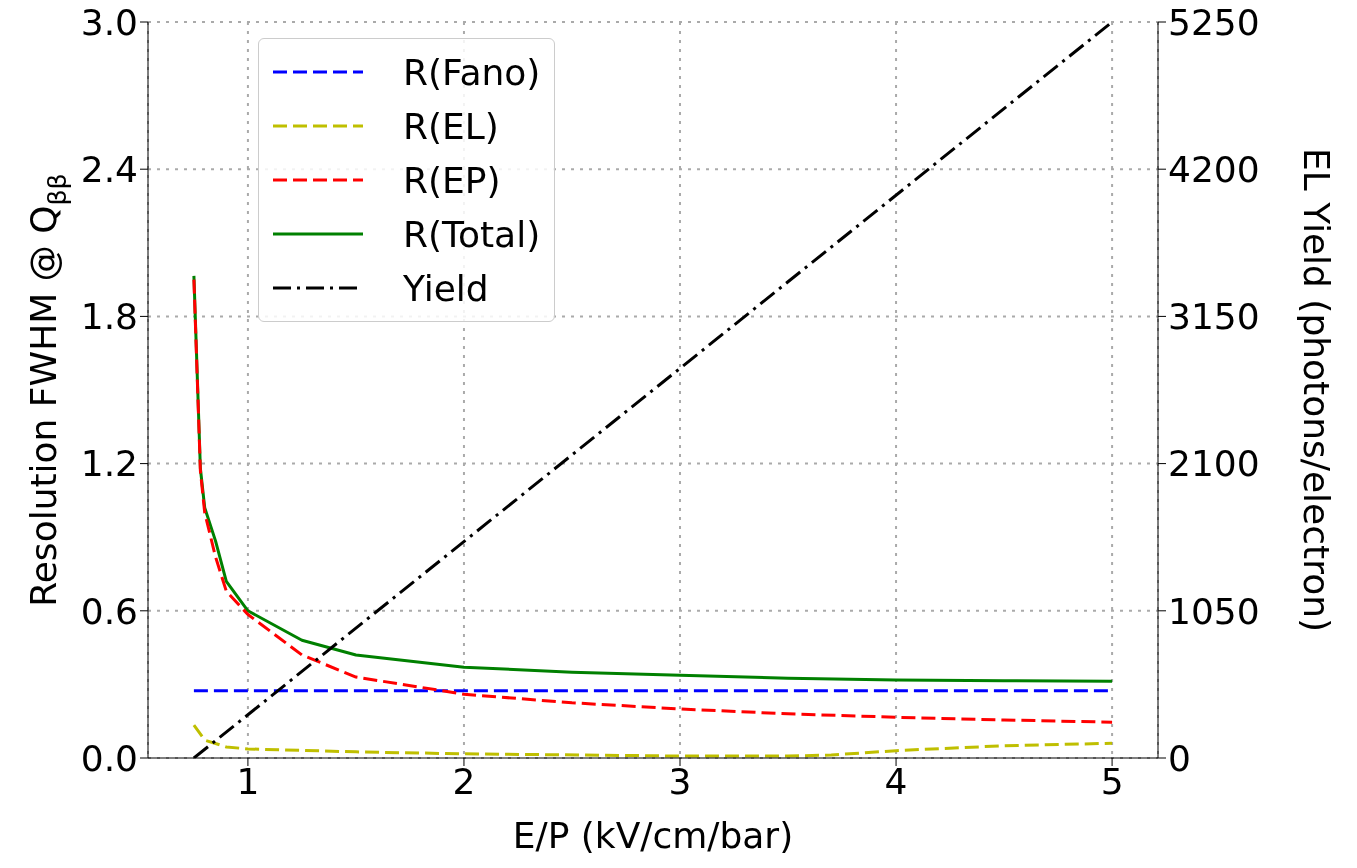 Image resolution: width=1357 pixels, height=868 pixels. I want to click on y2-tick-label: 0, so click(1179, 758).